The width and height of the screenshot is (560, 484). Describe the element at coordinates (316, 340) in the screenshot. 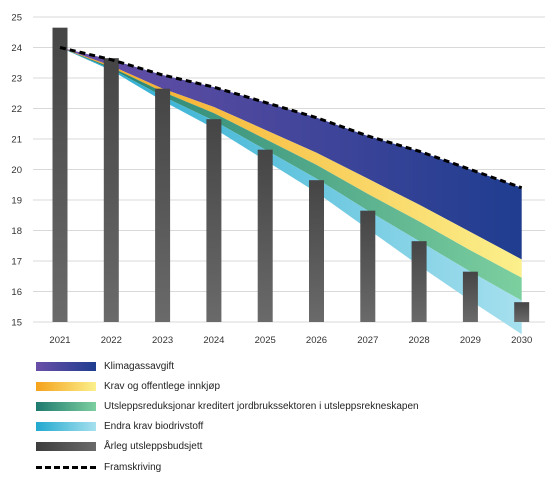

I see `x-tick-label-2026: 2026` at that location.